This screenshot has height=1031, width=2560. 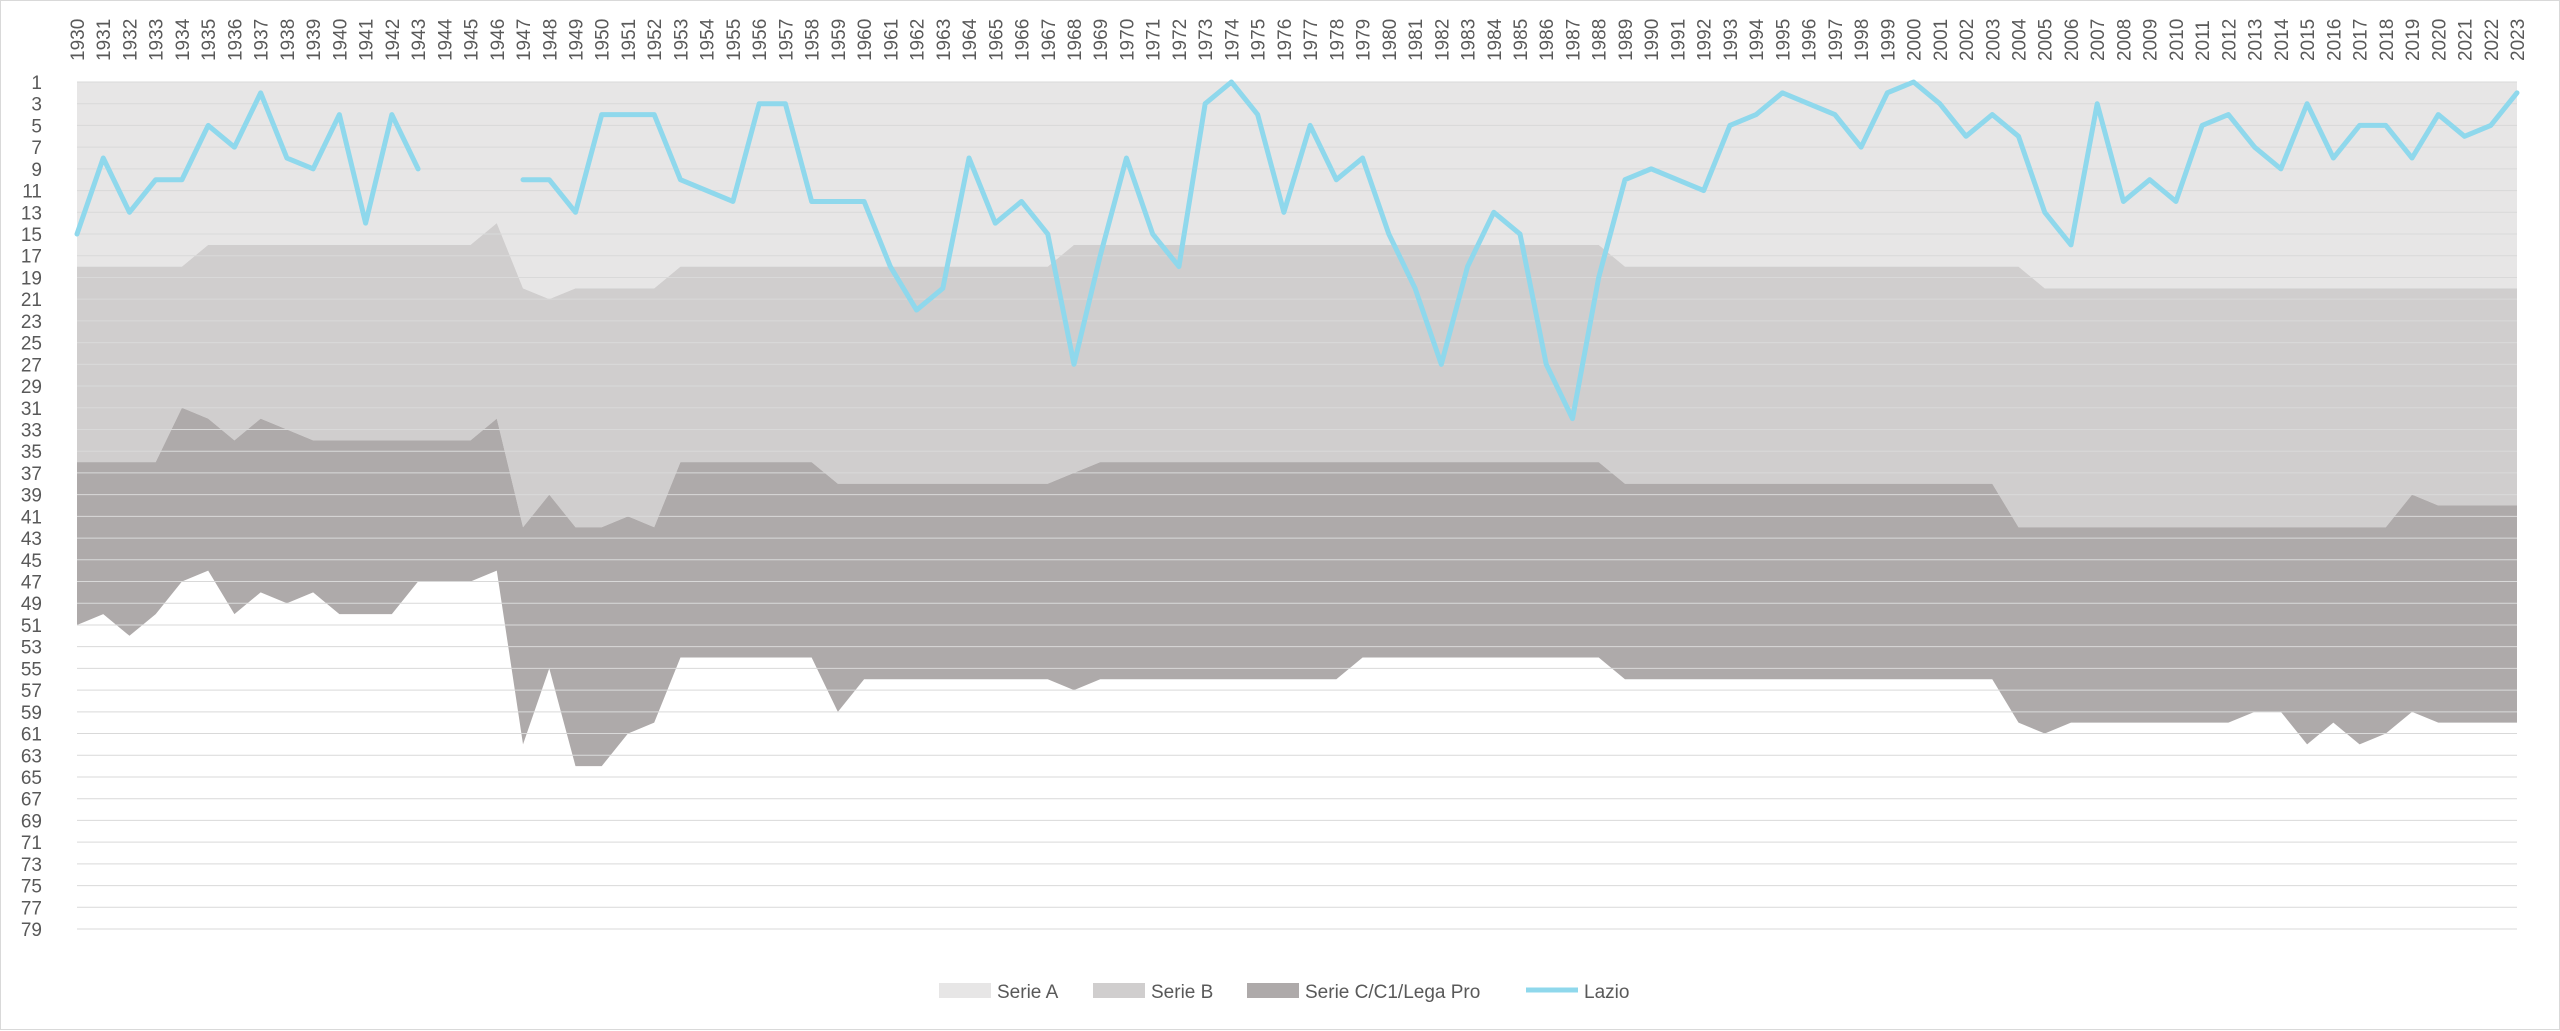 What do you see at coordinates (31, 583) in the screenshot?
I see `y-tick-label: 47` at bounding box center [31, 583].